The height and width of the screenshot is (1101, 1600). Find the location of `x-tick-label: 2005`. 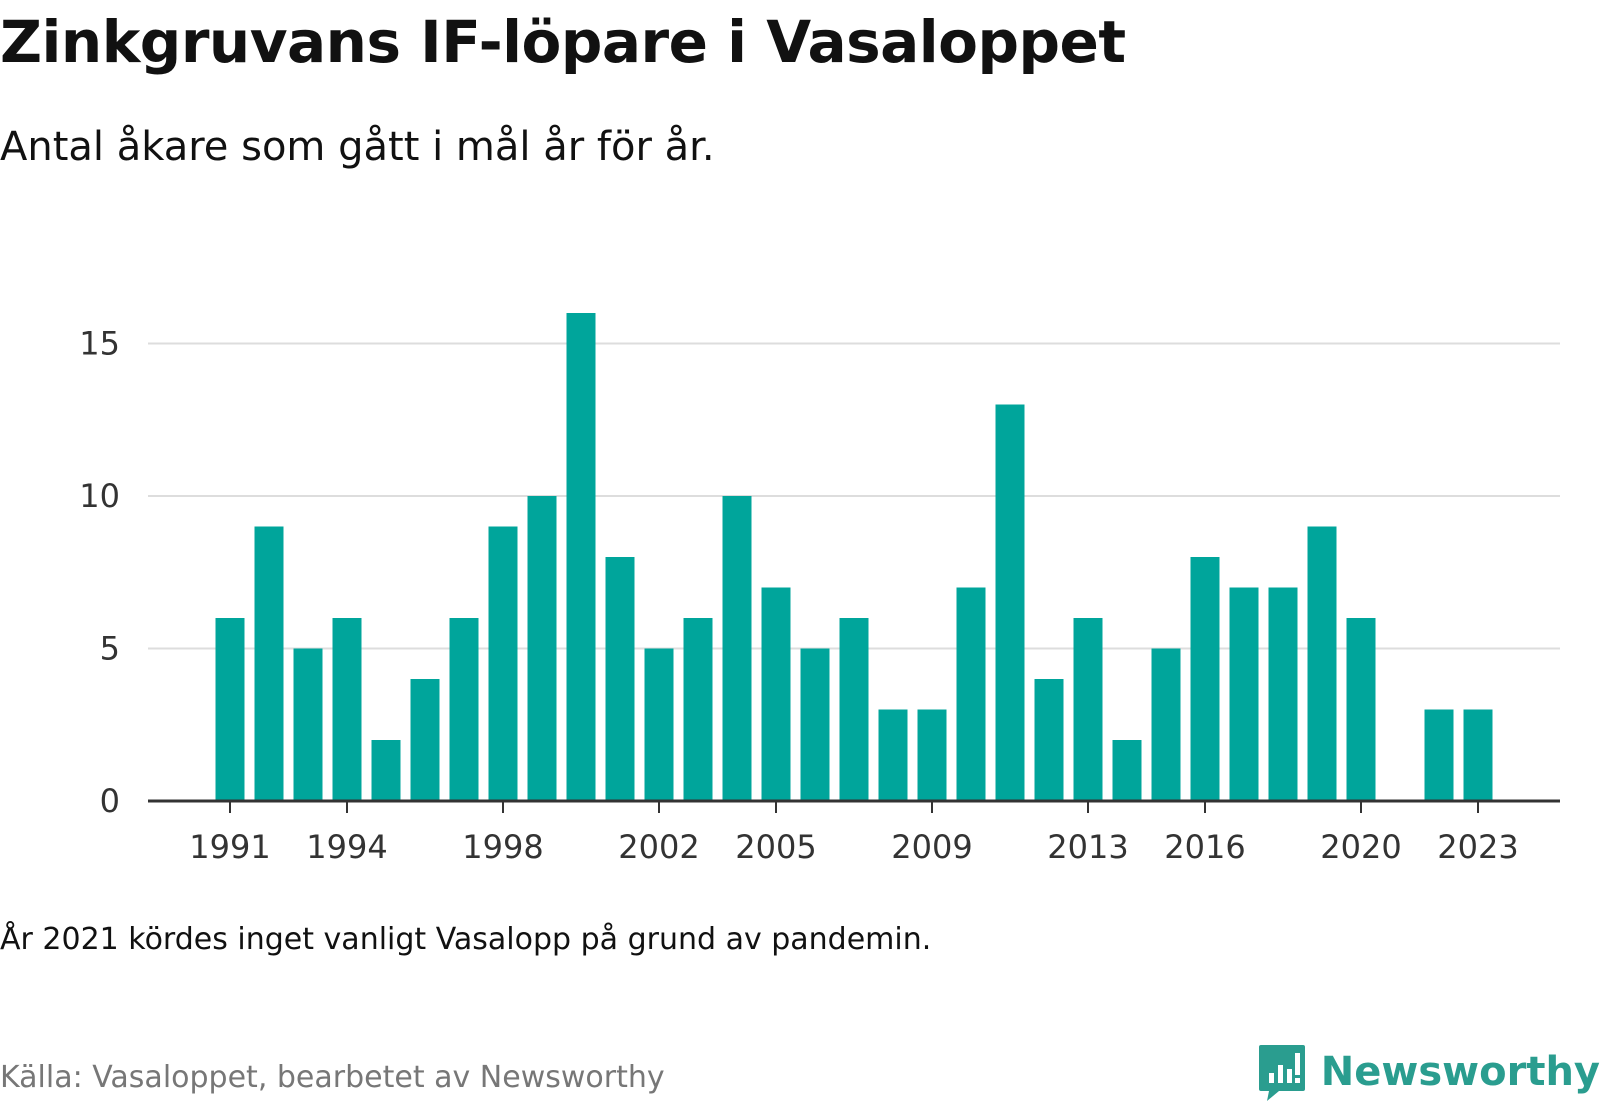

x-tick-label: 2005 is located at coordinates (775, 847).